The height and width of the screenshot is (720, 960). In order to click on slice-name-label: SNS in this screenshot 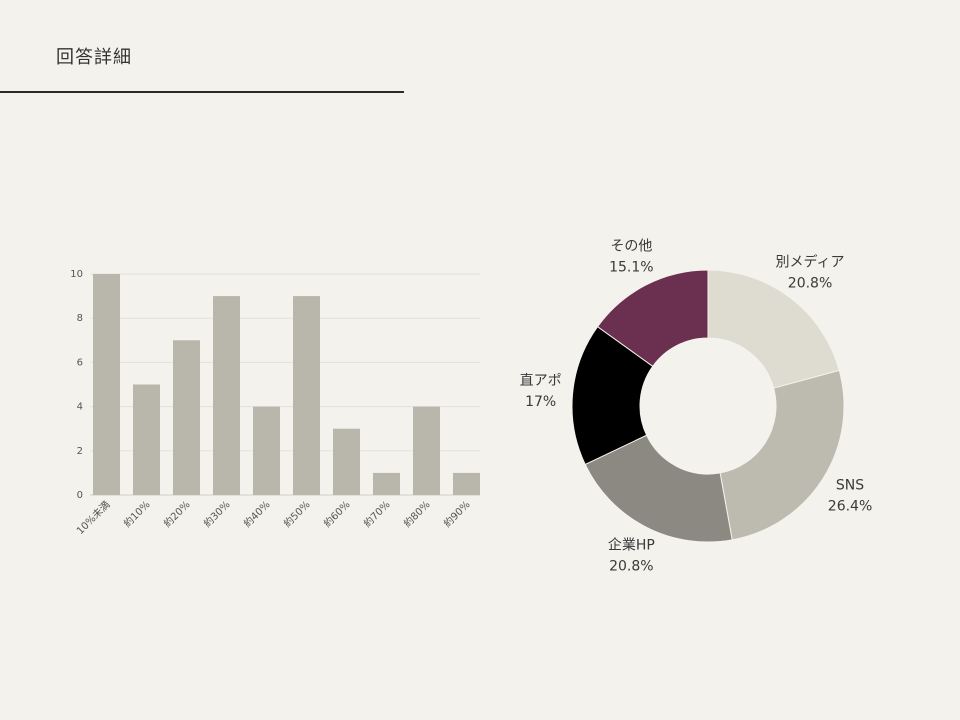, I will do `click(850, 486)`.